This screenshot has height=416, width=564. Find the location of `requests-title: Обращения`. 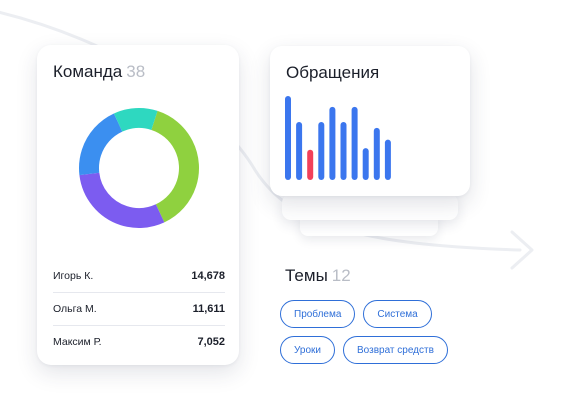

requests-title: Обращения is located at coordinates (333, 72).